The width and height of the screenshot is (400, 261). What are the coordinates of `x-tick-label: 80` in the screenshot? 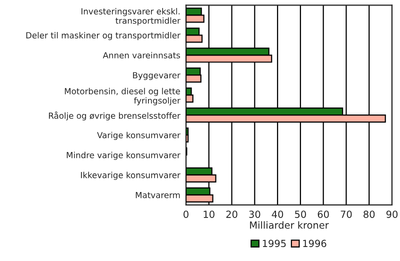 It's located at (369, 214).